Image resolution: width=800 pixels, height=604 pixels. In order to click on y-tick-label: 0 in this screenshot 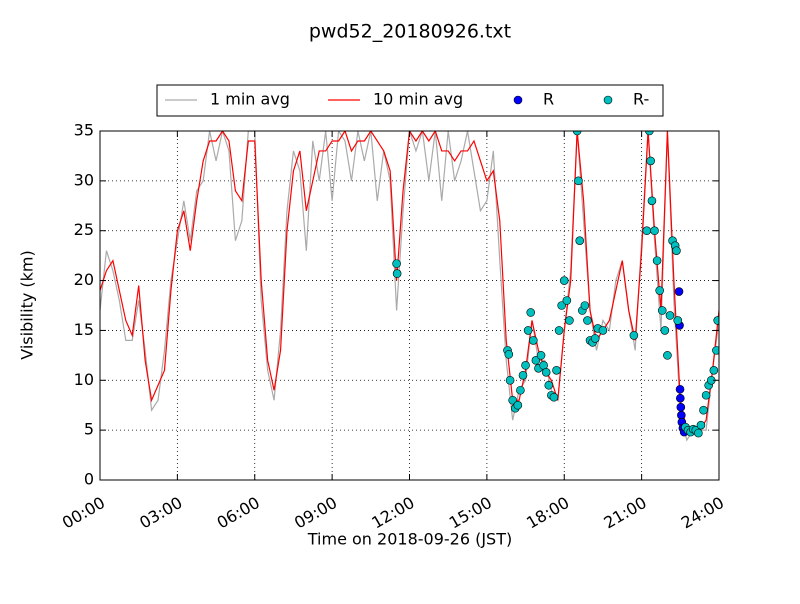, I will do `click(89, 479)`.